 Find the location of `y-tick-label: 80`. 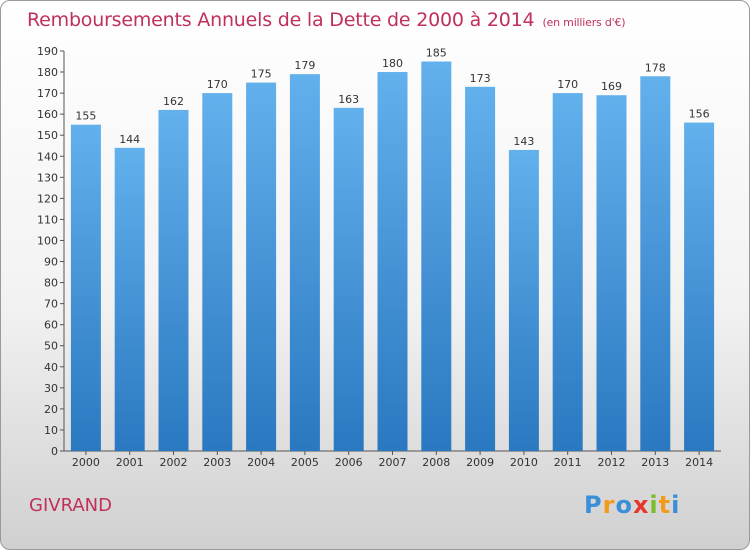

y-tick-label: 80 is located at coordinates (51, 283).